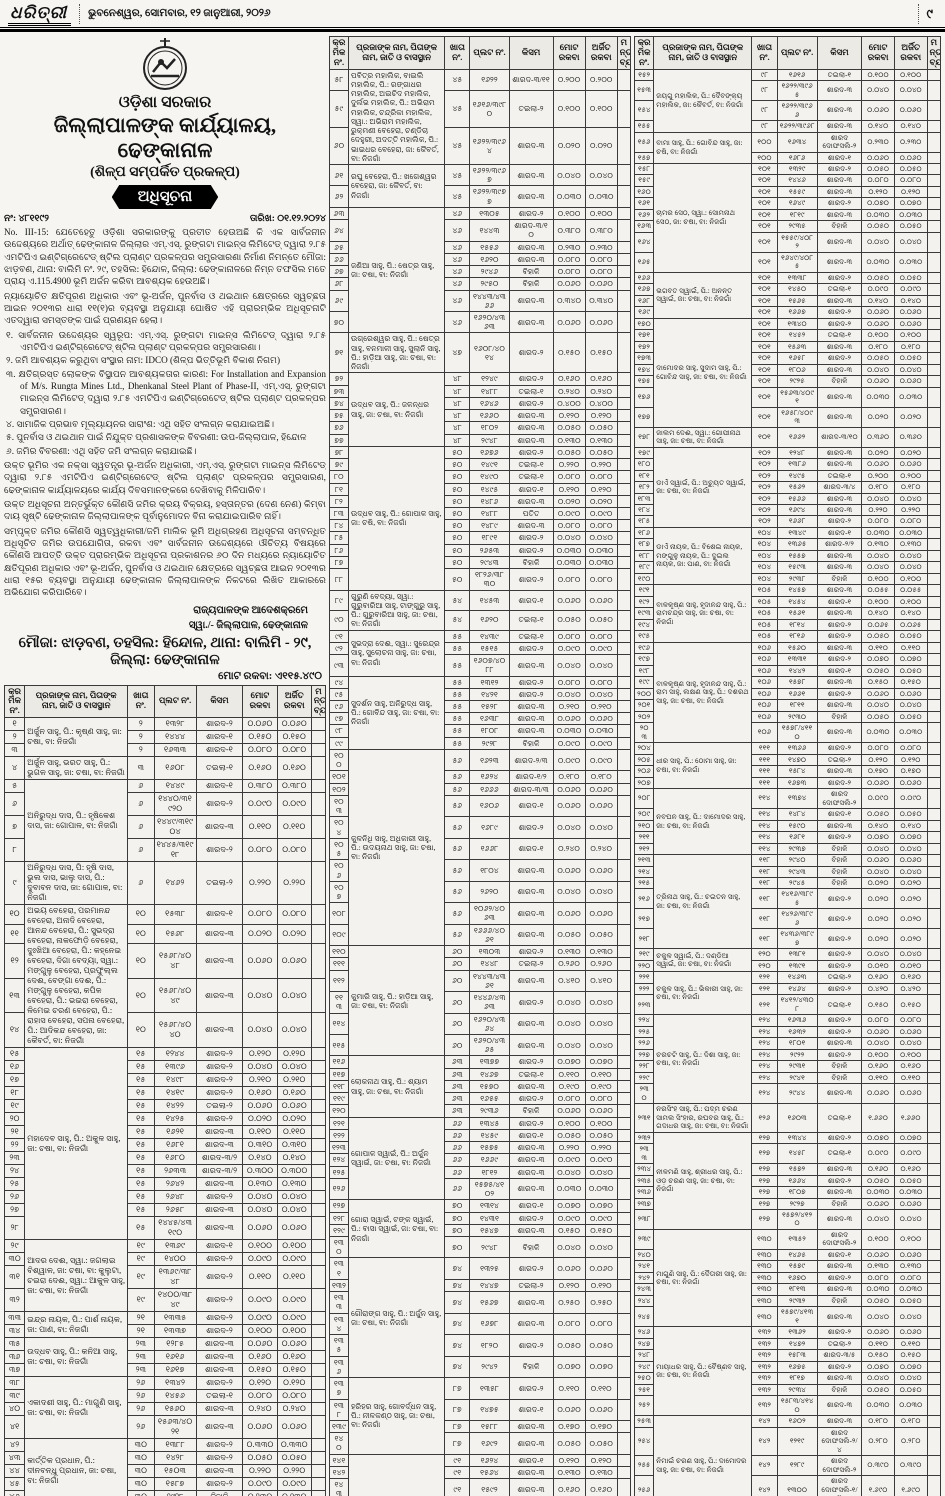  What do you see at coordinates (644, 289) in the screenshot?
I see `table-cell: ୧୬୭` at bounding box center [644, 289].